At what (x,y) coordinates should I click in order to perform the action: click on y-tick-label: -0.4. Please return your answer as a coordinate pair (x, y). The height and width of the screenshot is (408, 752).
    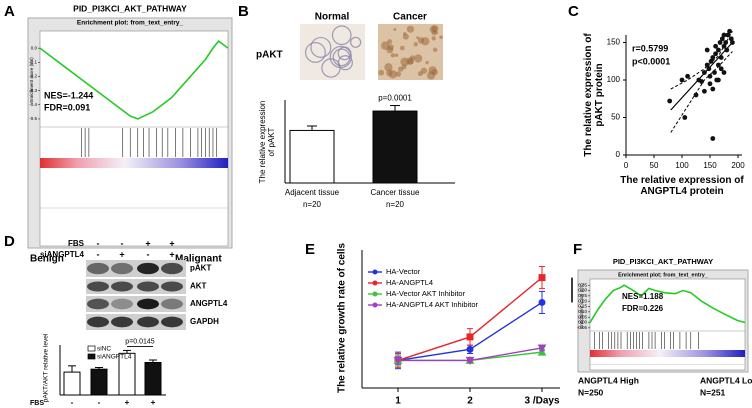
    Looking at the image, I should click on (33, 104).